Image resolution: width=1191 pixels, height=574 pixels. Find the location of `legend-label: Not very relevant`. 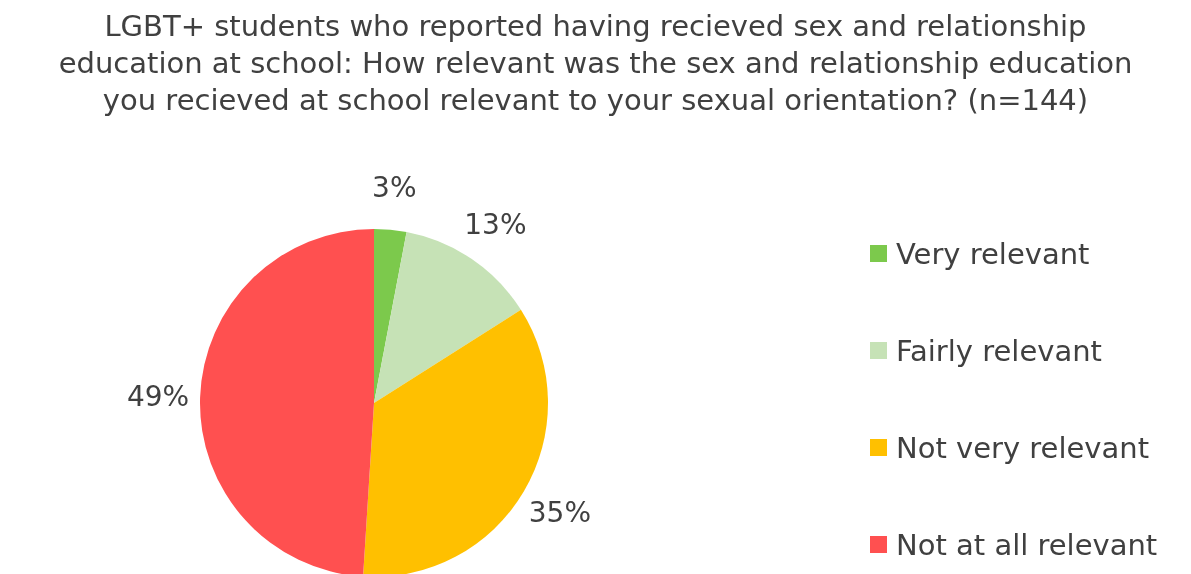

legend-label: Not very relevant is located at coordinates (1023, 447).